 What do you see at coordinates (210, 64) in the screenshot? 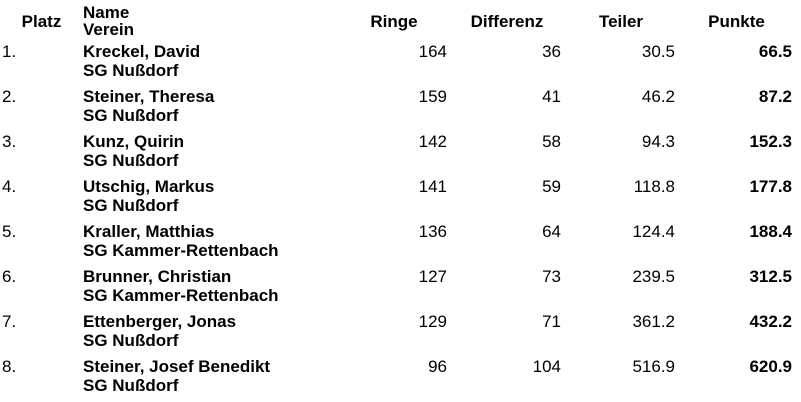
I see `name-verein-cell: Kreckel, David SG Nußdorf` at bounding box center [210, 64].